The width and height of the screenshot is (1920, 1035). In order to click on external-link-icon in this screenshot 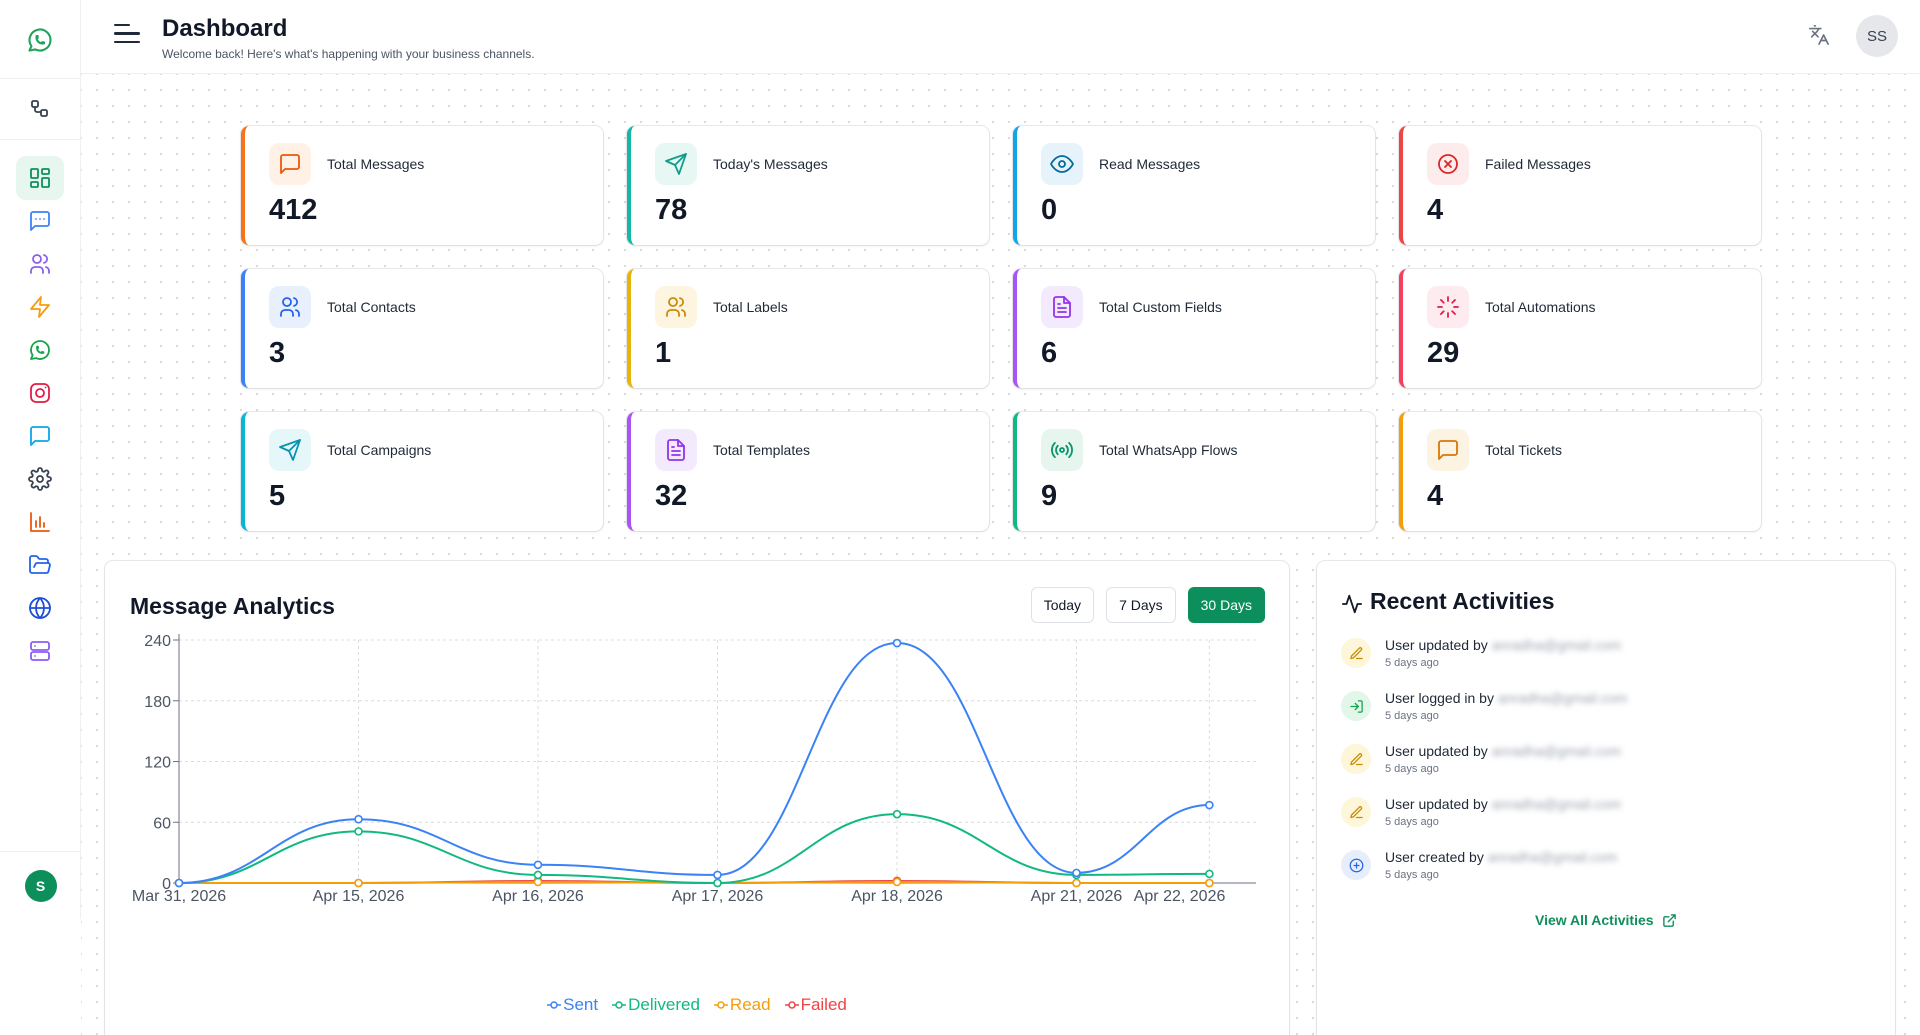, I will do `click(1669, 920)`.